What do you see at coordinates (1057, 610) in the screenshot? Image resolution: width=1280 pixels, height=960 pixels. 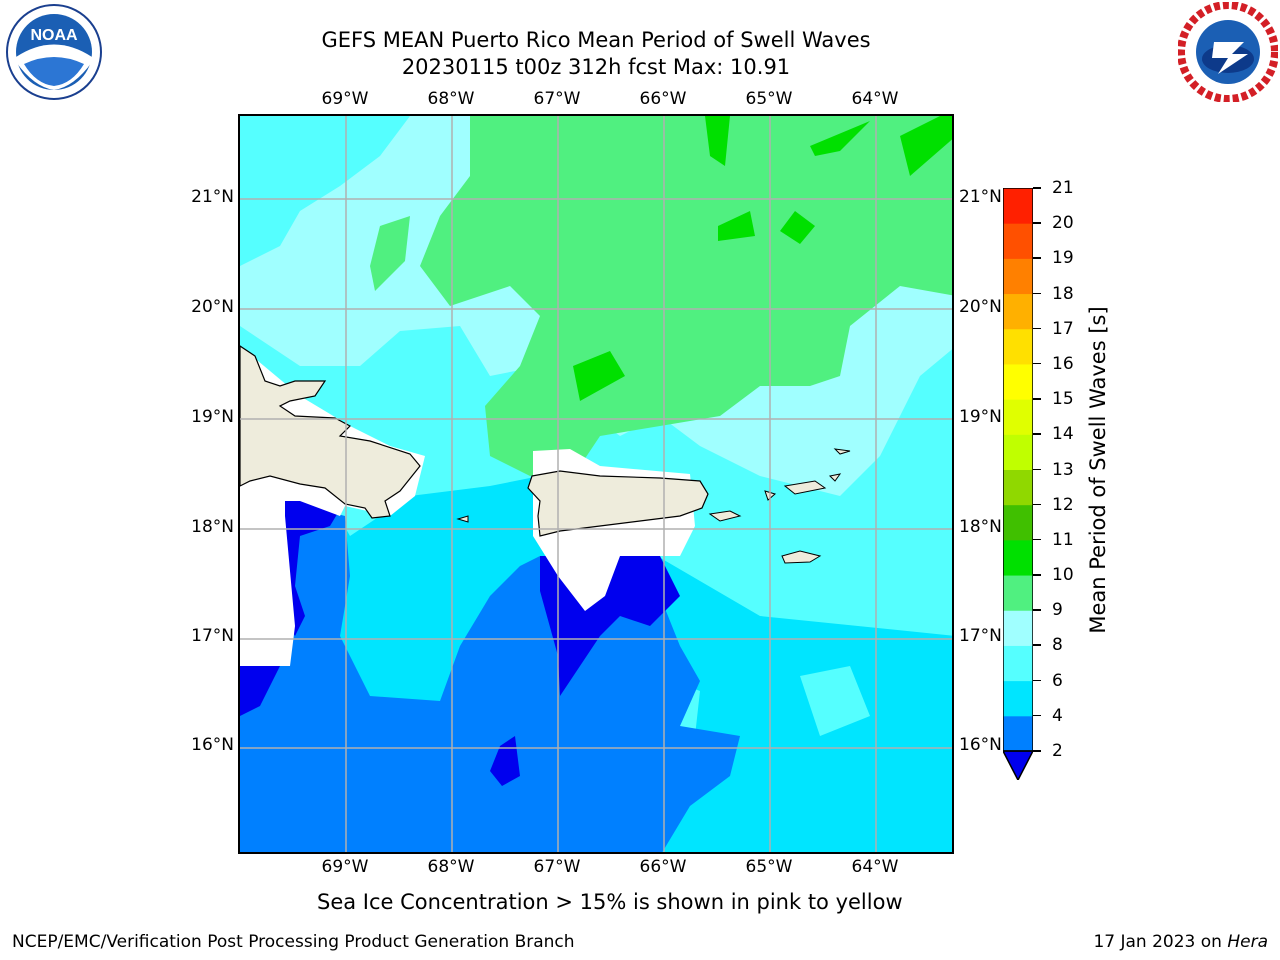 I see `colorbar-tick-label: 9` at bounding box center [1057, 610].